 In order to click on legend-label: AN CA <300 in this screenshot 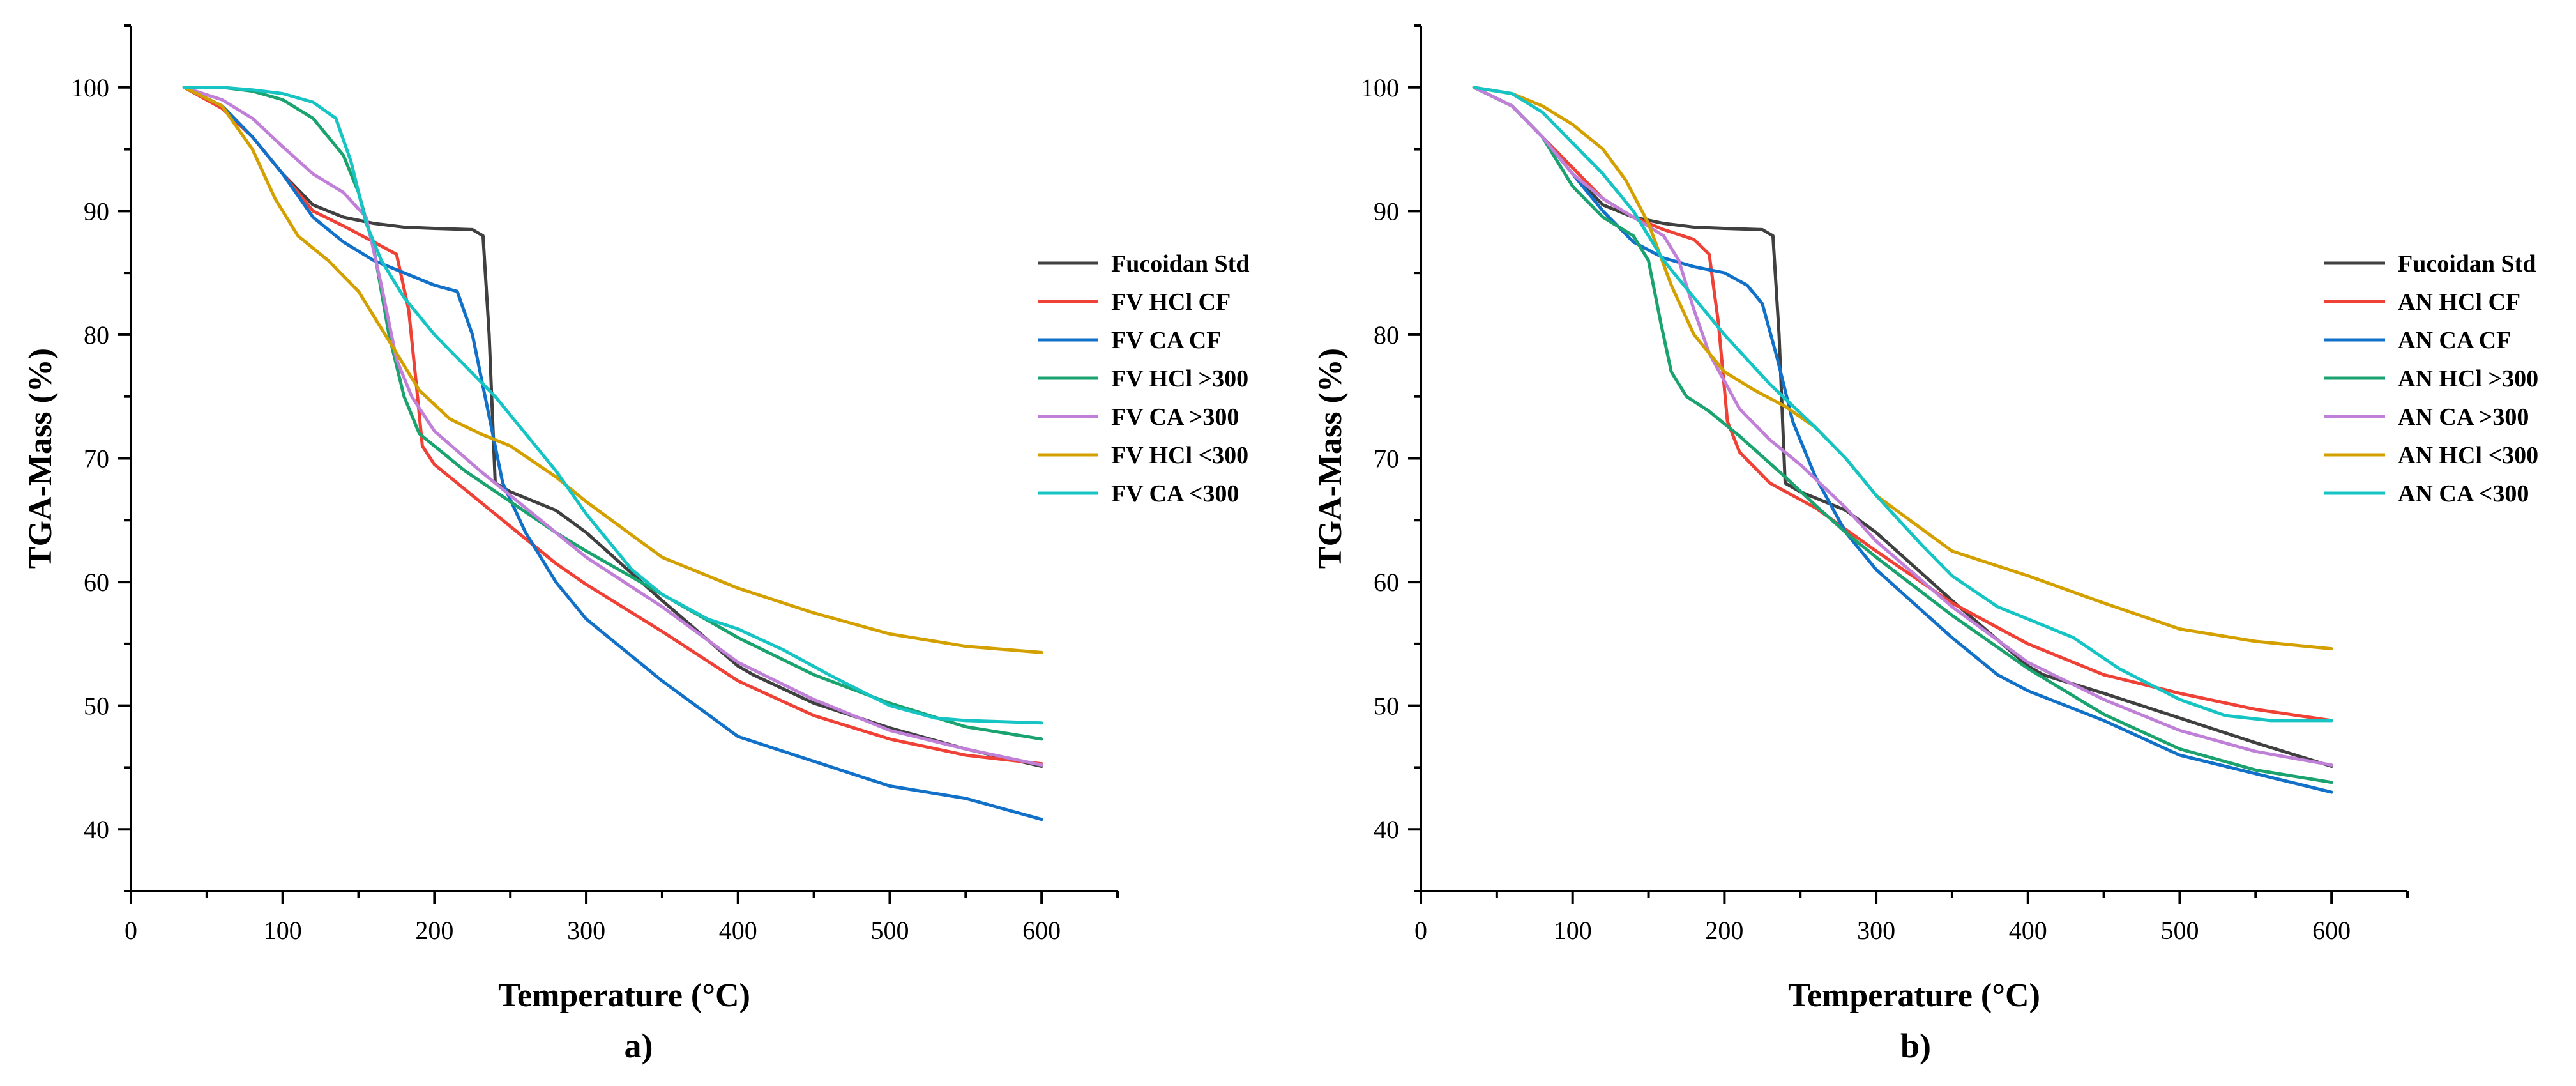, I will do `click(2464, 493)`.